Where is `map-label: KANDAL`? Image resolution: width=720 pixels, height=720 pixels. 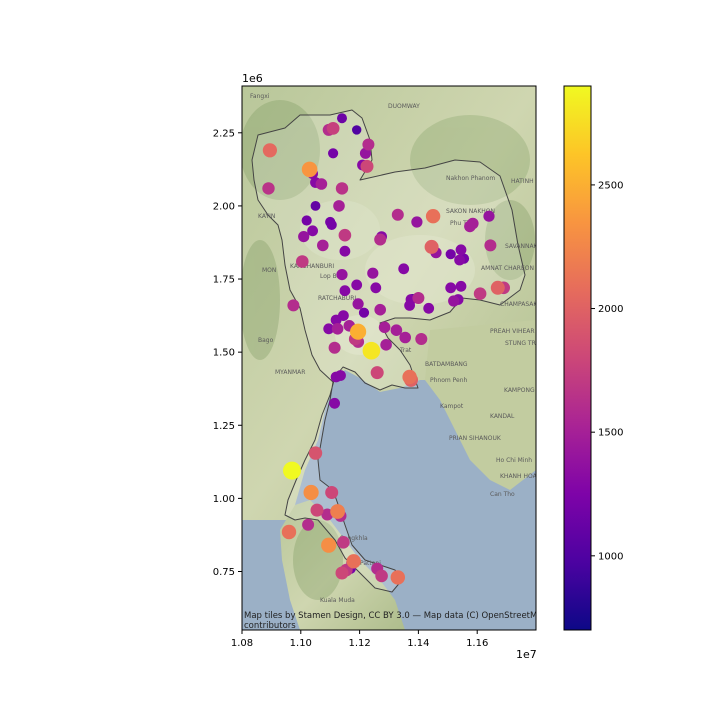 map-label: KANDAL is located at coordinates (502, 416).